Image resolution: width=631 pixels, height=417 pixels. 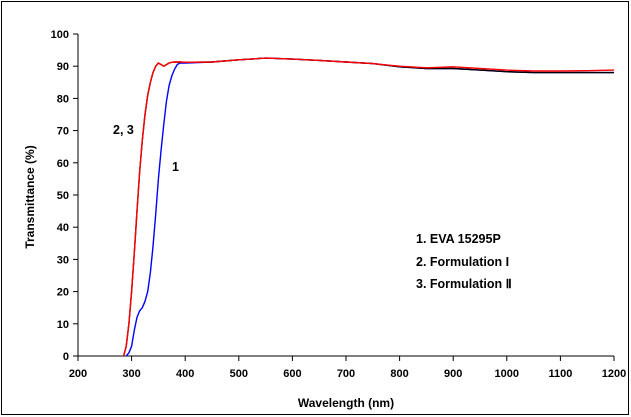 What do you see at coordinates (60, 35) in the screenshot?
I see `y-tick-label: 100` at bounding box center [60, 35].